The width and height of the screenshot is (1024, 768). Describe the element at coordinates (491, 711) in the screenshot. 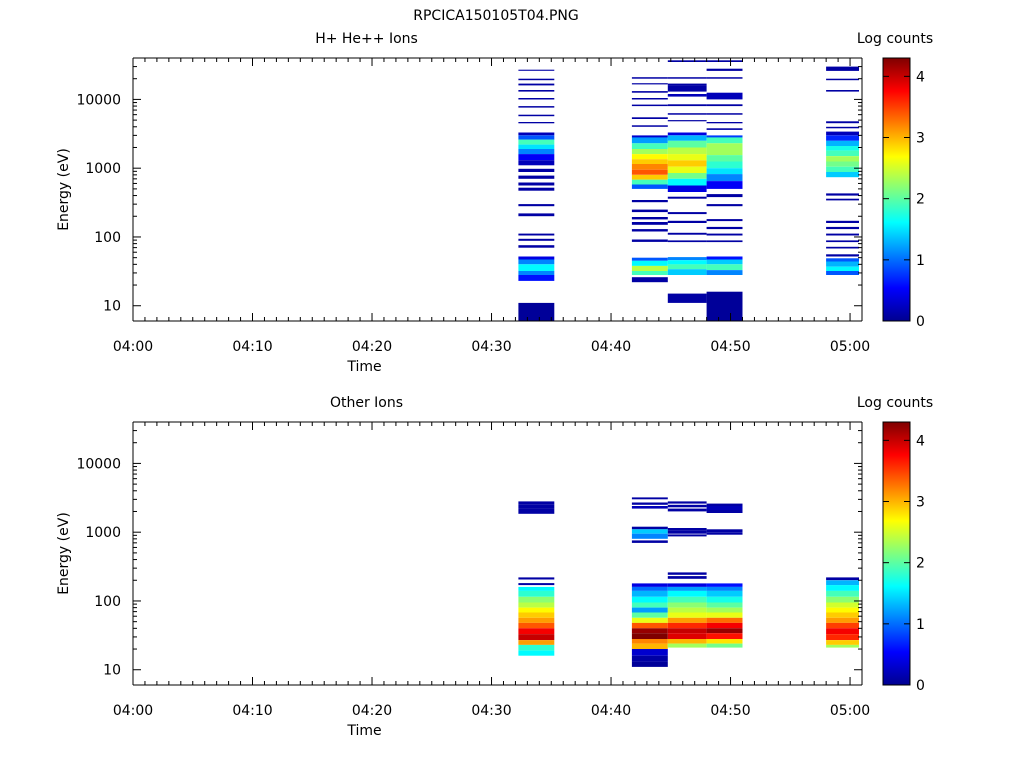

I see `x-tick-label: 04:30` at that location.